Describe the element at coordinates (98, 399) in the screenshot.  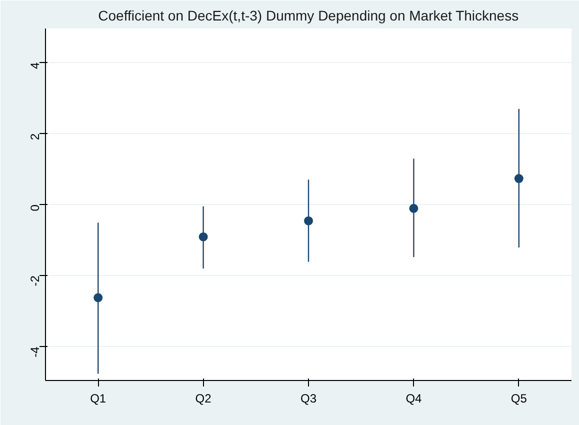
I see `x-tick-label: Q1` at that location.